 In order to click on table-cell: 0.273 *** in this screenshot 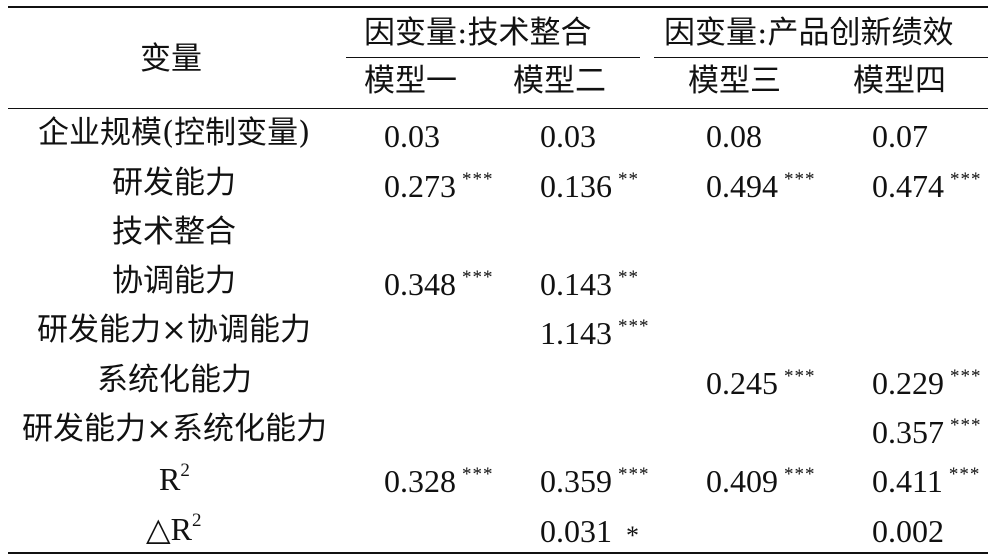, I will do `click(439, 186)`.